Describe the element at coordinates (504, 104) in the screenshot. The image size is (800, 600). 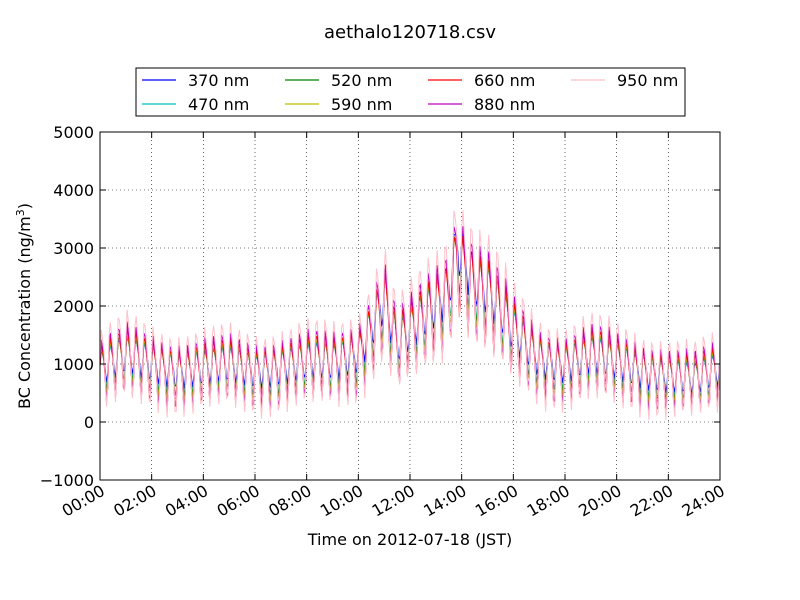
I see `legend-label: 880 nm` at that location.